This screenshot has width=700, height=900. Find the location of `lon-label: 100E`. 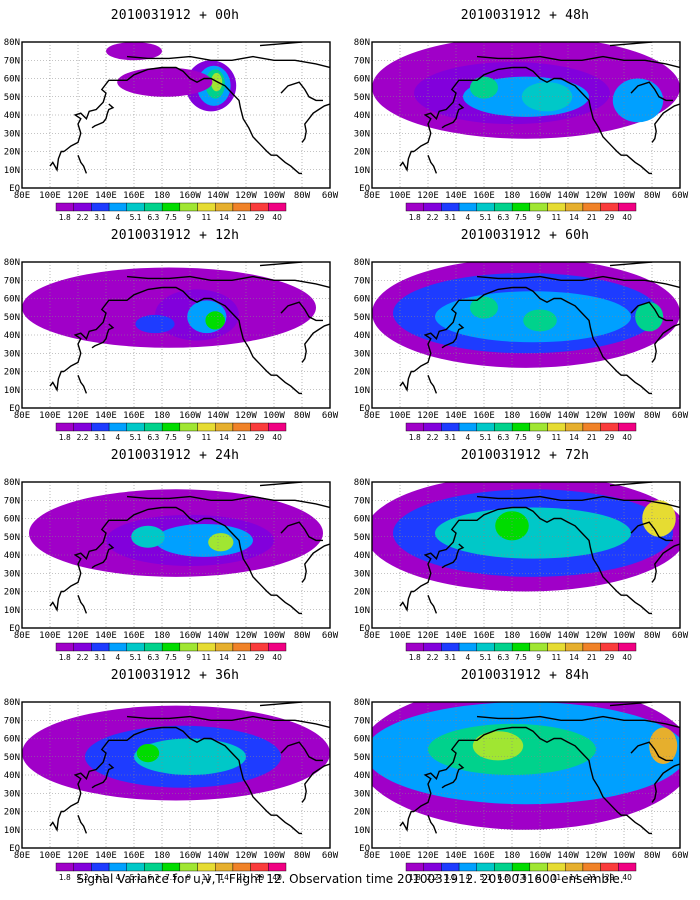

lon-label: 100E is located at coordinates (50, 196).